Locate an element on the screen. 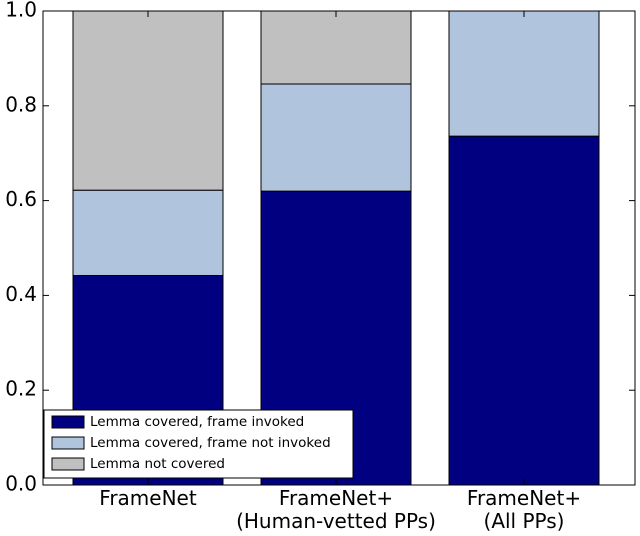 The height and width of the screenshot is (536, 640). y-tick-label: 0.0 is located at coordinates (21, 484).